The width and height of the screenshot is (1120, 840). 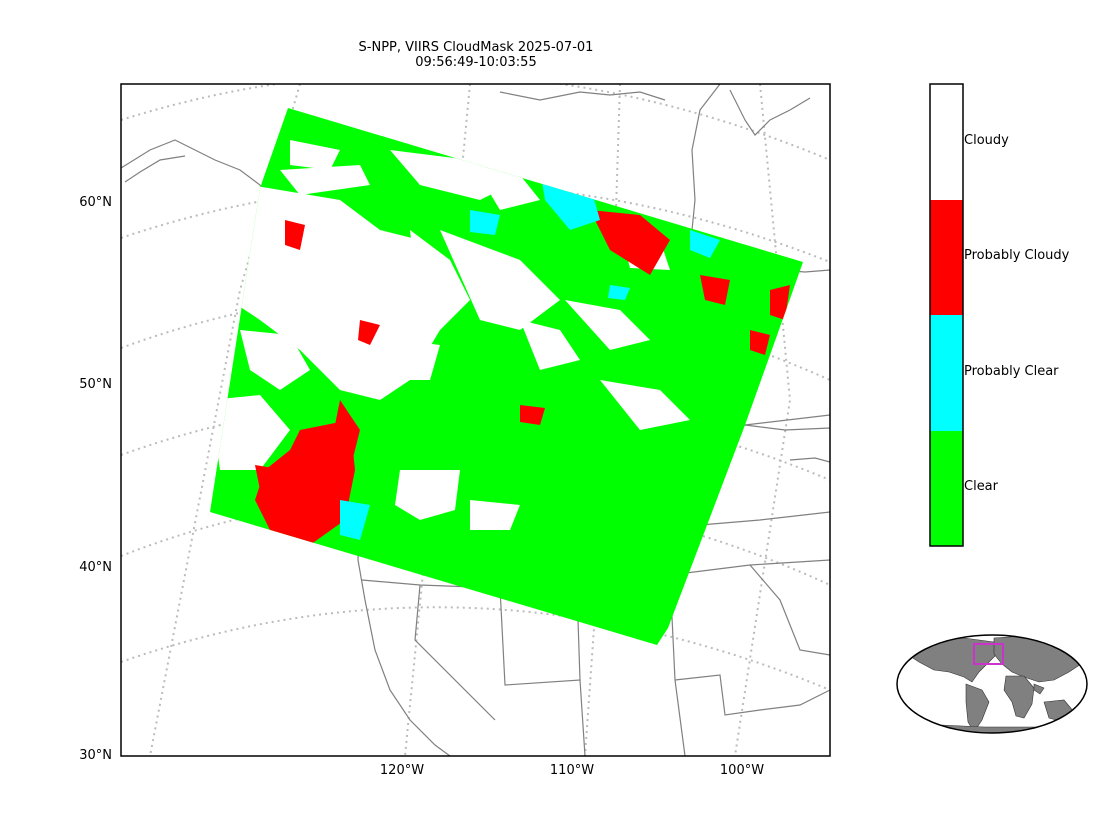 I want to click on world-locator-inset, so click(x=992, y=684).